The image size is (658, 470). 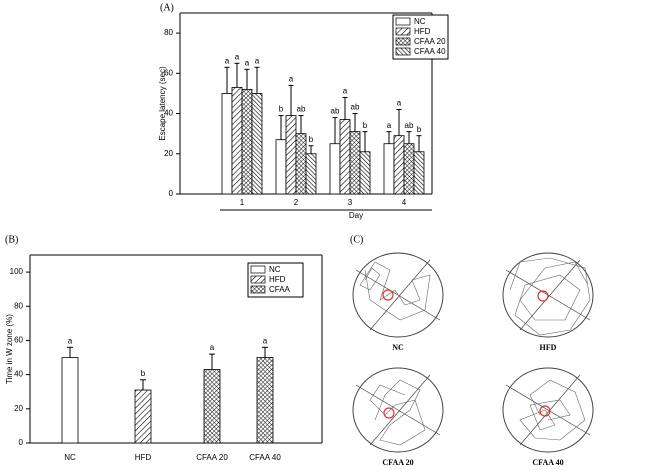 I want to click on panel-label: (C), so click(x=356, y=239).